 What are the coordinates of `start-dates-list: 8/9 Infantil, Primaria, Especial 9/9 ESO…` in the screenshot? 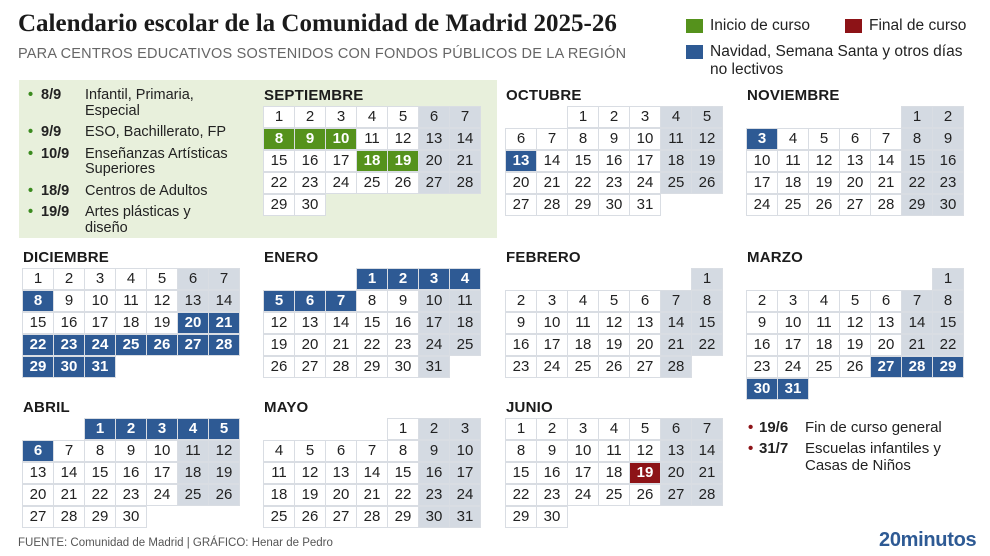 It's located at (131, 164).